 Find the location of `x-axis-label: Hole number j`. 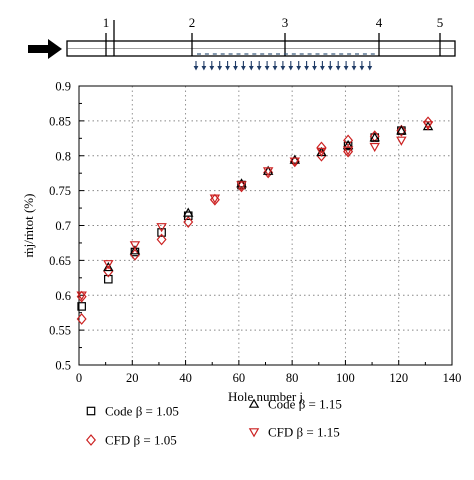

x-axis-label: Hole number j is located at coordinates (265, 396).